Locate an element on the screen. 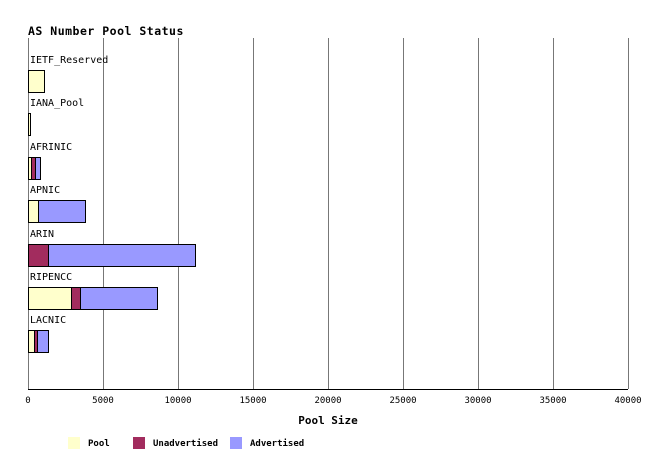 The image size is (666, 468). x-tick-label-5000: 5000 is located at coordinates (103, 401).